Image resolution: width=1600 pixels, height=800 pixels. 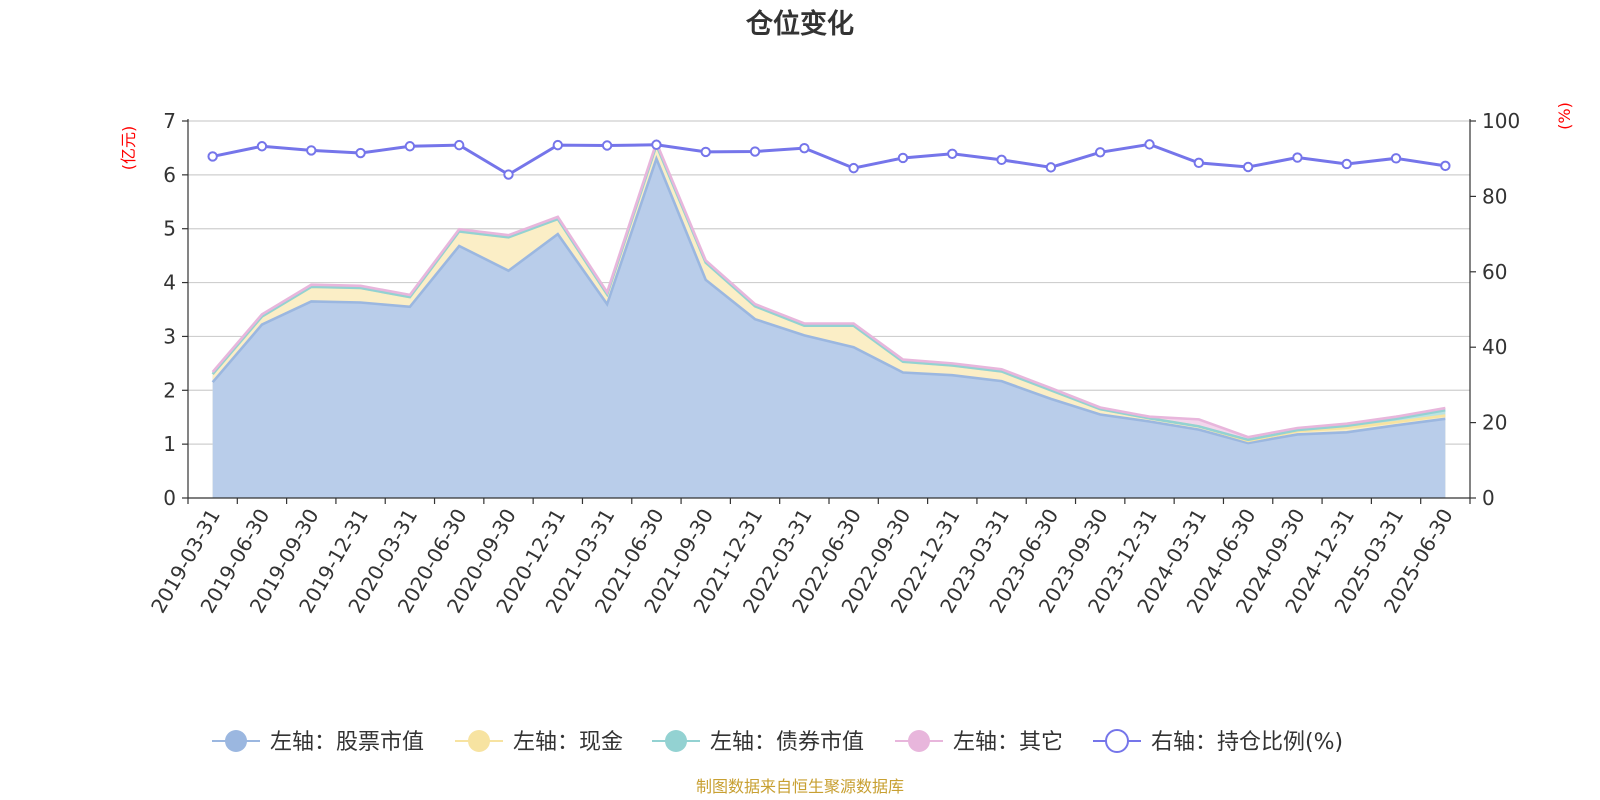 What do you see at coordinates (169, 283) in the screenshot?
I see `left-tick-label: 4` at bounding box center [169, 283].